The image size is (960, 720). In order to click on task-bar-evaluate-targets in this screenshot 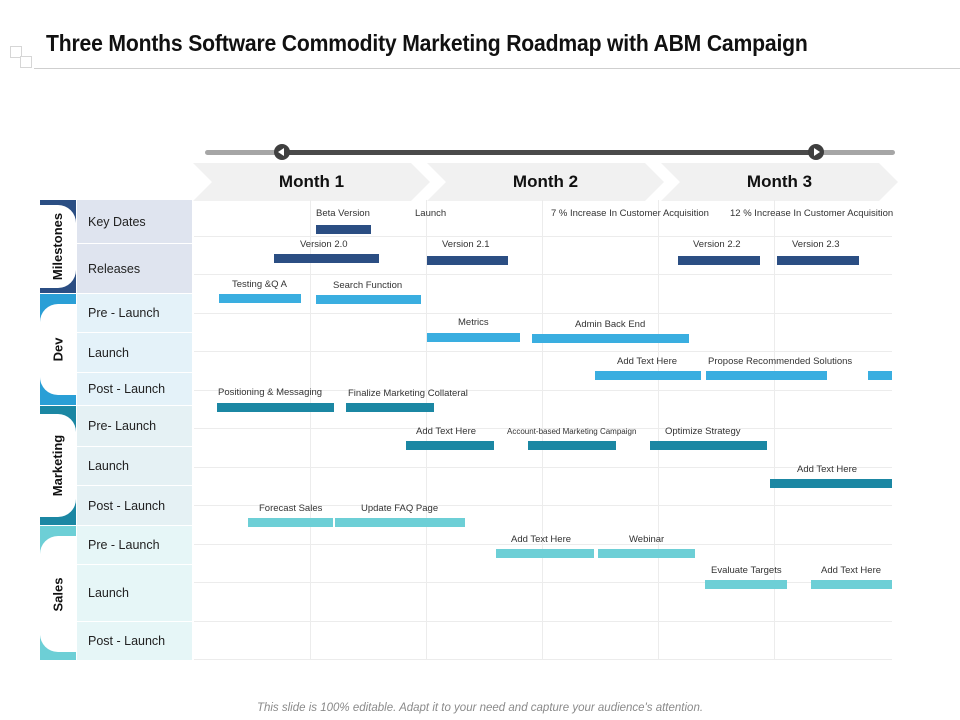, I will do `click(746, 584)`.